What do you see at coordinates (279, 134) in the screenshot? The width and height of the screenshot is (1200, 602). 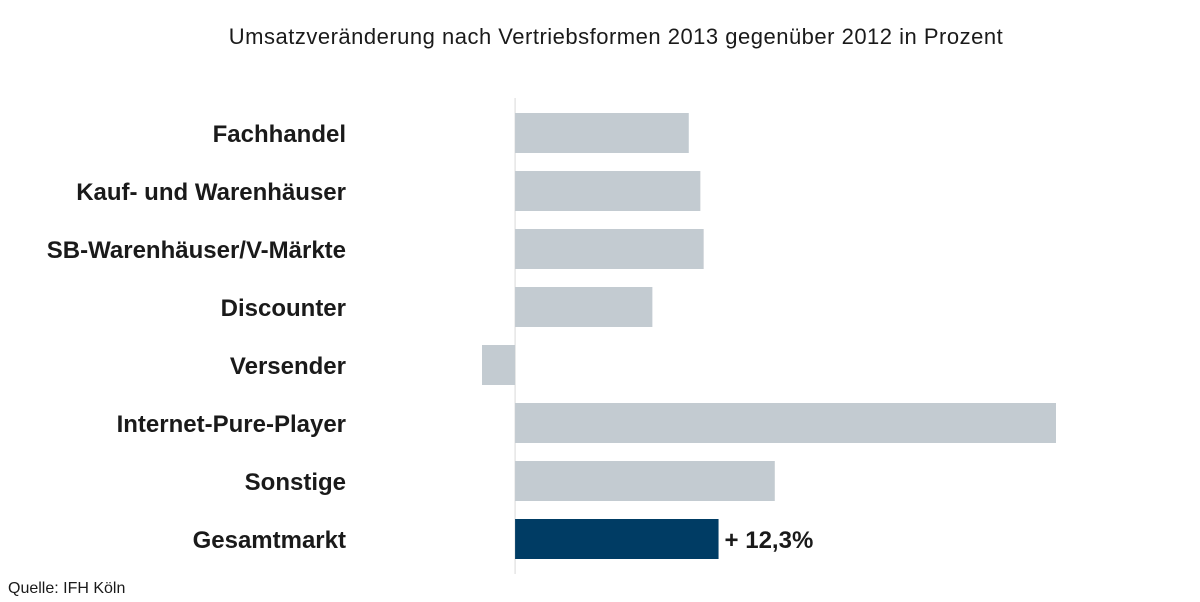 I see `category-label: Fachhandel` at bounding box center [279, 134].